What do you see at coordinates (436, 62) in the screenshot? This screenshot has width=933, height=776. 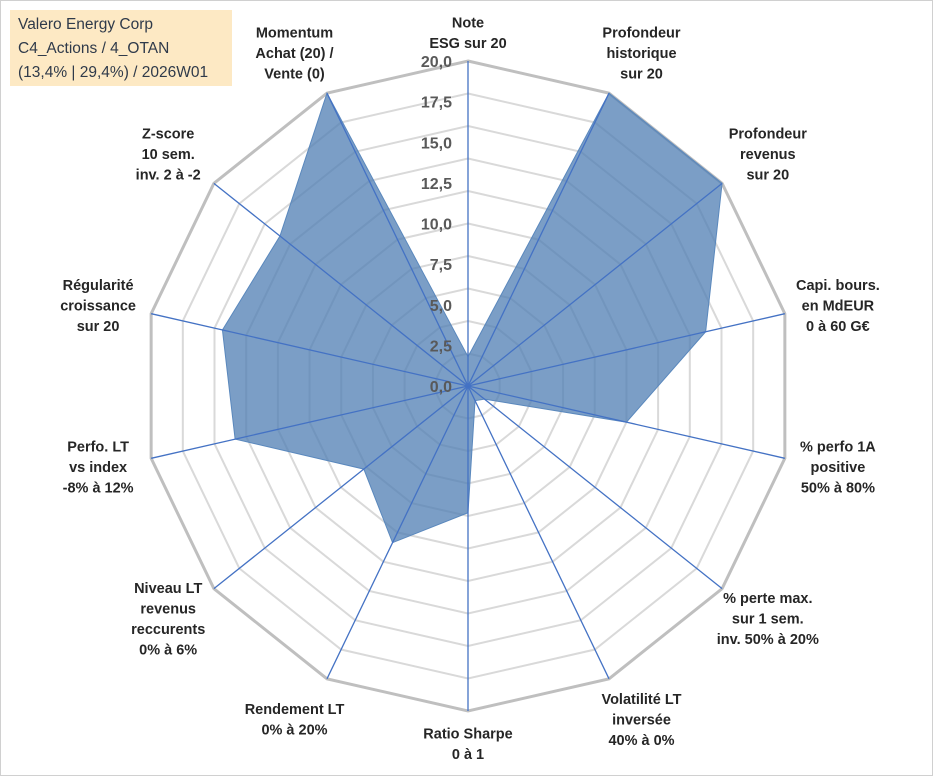 I see `tick-label: 20,0` at bounding box center [436, 62].